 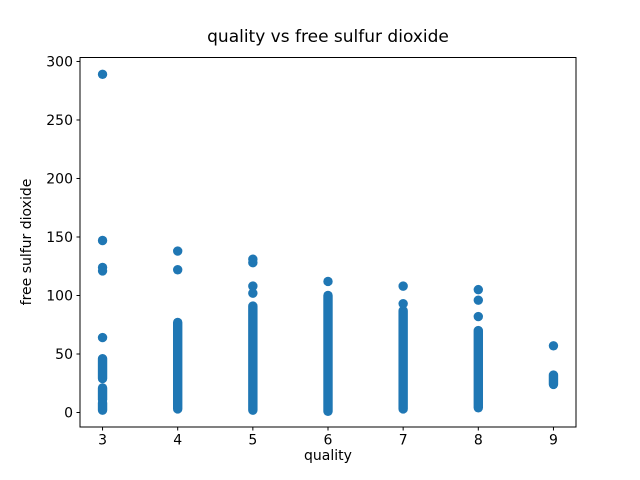 What do you see at coordinates (102, 441) in the screenshot?
I see `x-tick-label: 3` at bounding box center [102, 441].